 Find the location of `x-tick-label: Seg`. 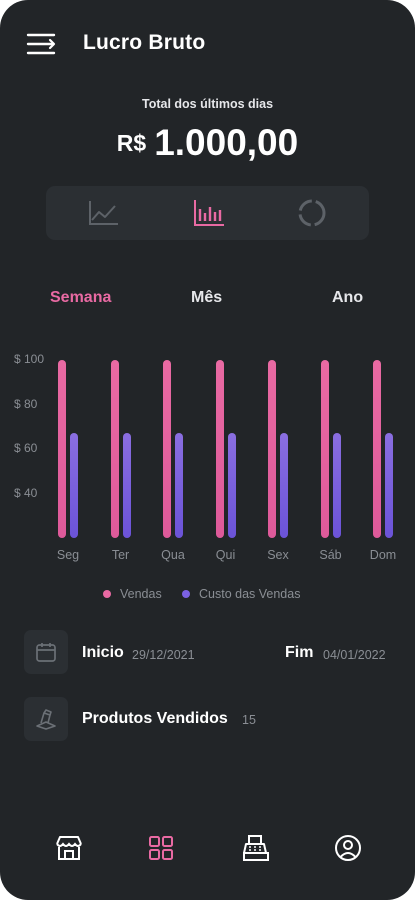

x-tick-label: Seg is located at coordinates (68, 555).